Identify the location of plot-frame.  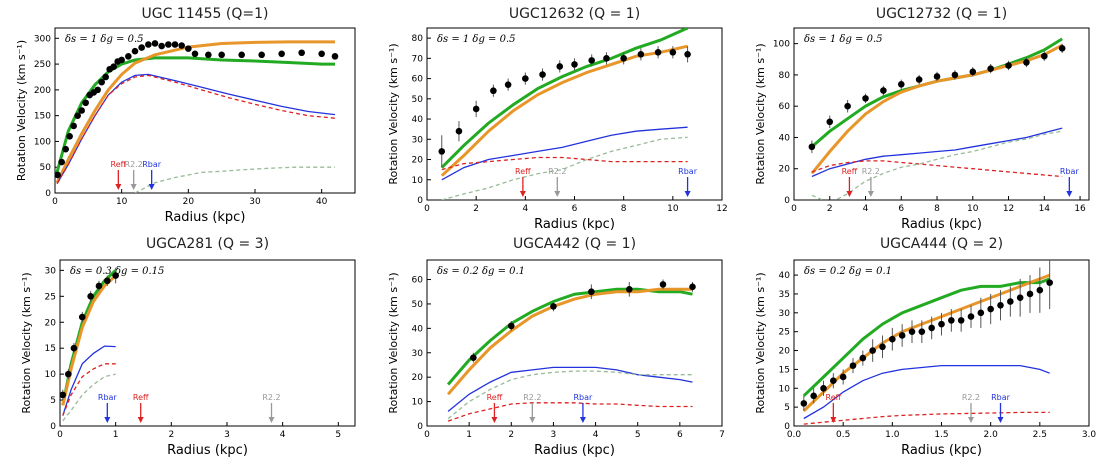
(205, 110).